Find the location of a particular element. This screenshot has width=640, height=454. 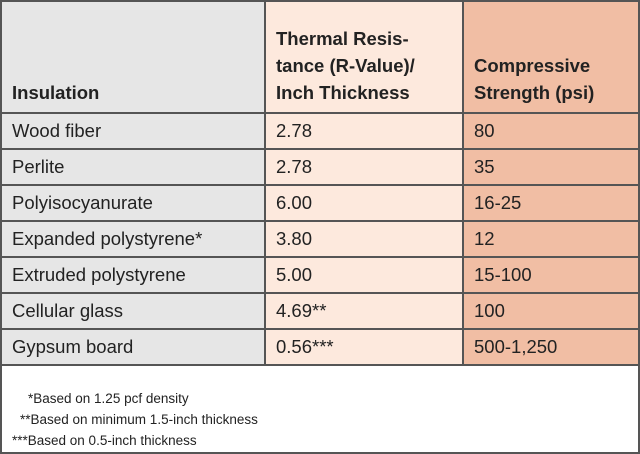

table-row: Expanded polystyrene* 3.80 12 is located at coordinates (320, 239).